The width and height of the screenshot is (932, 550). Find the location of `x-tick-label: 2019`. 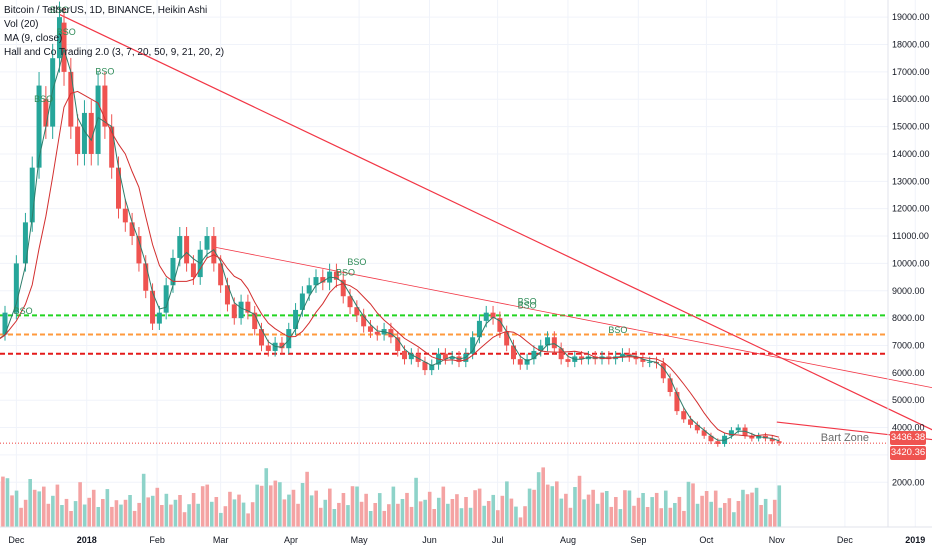

x-tick-label: 2019 is located at coordinates (915, 540).